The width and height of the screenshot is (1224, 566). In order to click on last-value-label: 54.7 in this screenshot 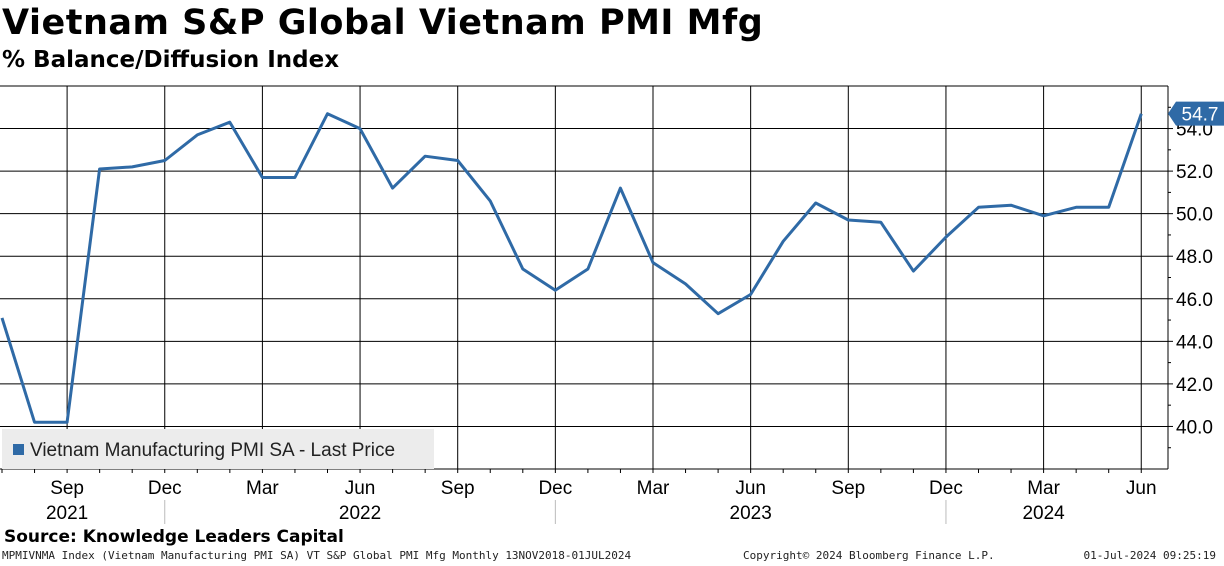, I will do `click(1200, 115)`.